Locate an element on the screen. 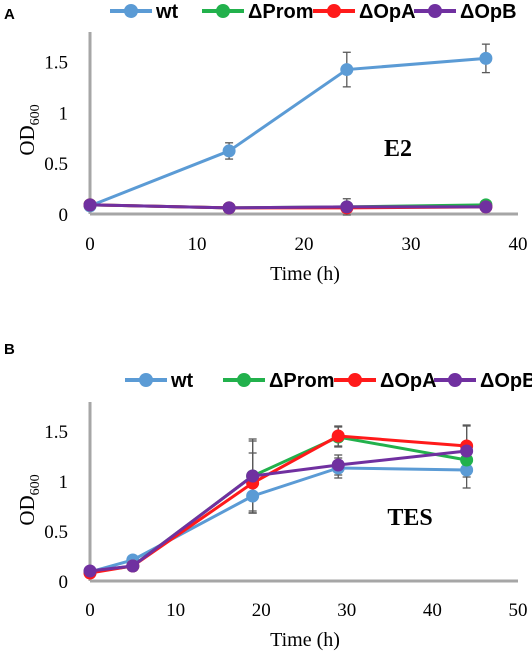 This screenshot has height=656, width=532. x-tick-label: 50 is located at coordinates (518, 610).